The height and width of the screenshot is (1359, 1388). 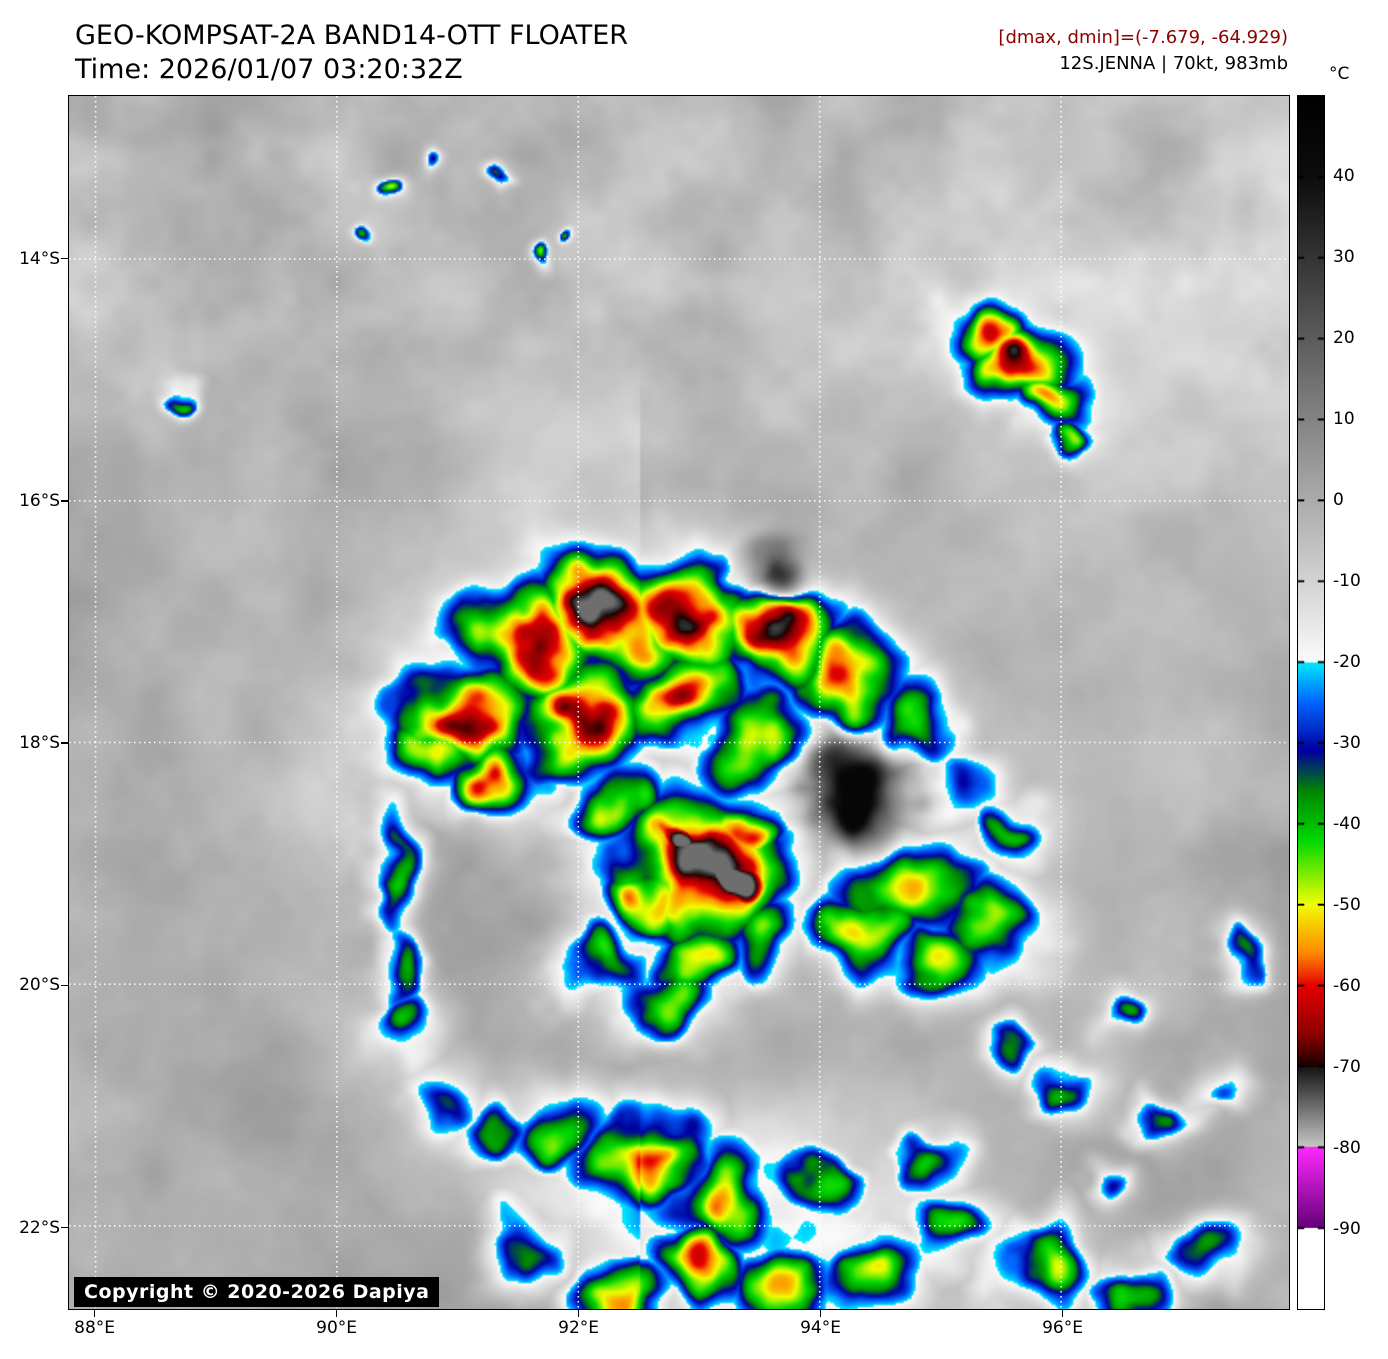 I want to click on colorbar-tick-label: -20, so click(x=1347, y=662).